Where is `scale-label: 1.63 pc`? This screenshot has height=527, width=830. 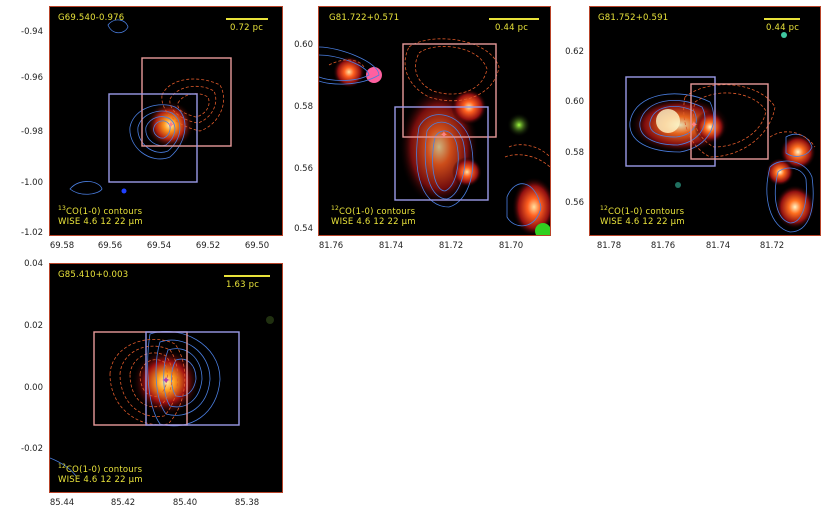 scale-label: 1.63 pc is located at coordinates (243, 285).